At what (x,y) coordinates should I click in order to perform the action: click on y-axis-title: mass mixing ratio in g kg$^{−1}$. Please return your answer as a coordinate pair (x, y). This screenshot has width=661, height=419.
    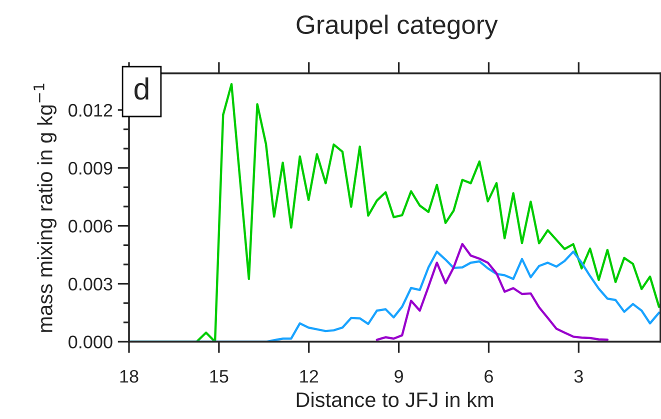
    Looking at the image, I should click on (45, 208).